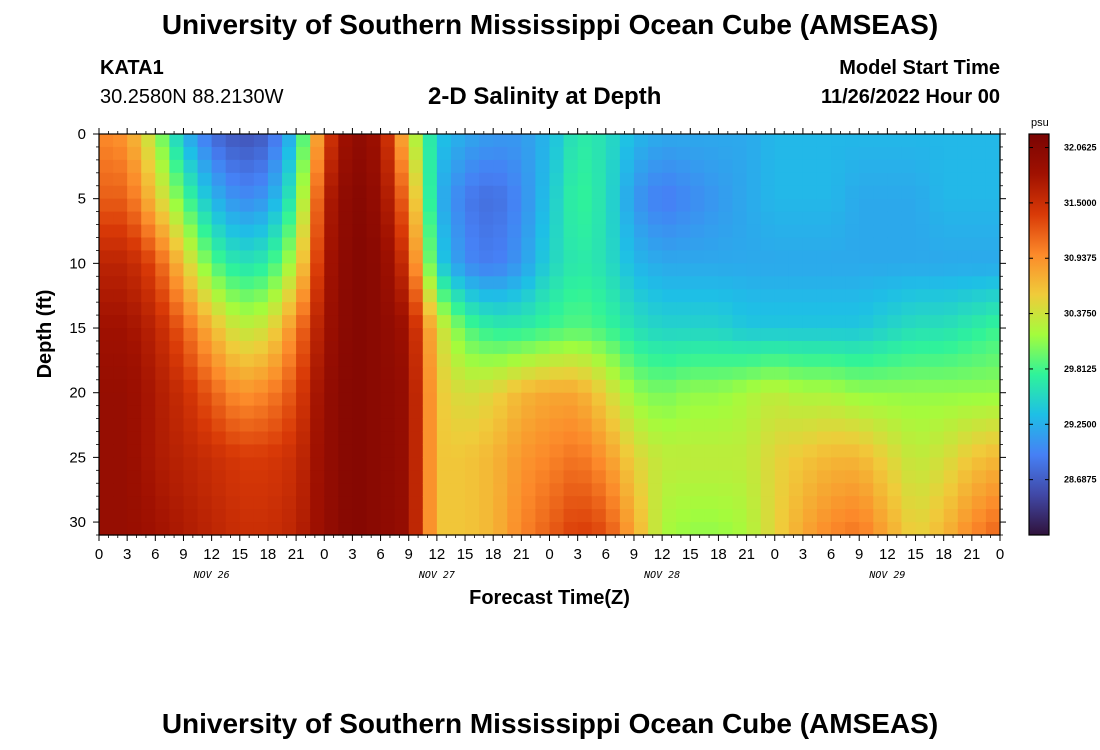  What do you see at coordinates (77, 263) in the screenshot?
I see `y-tick-label: 10` at bounding box center [77, 263].